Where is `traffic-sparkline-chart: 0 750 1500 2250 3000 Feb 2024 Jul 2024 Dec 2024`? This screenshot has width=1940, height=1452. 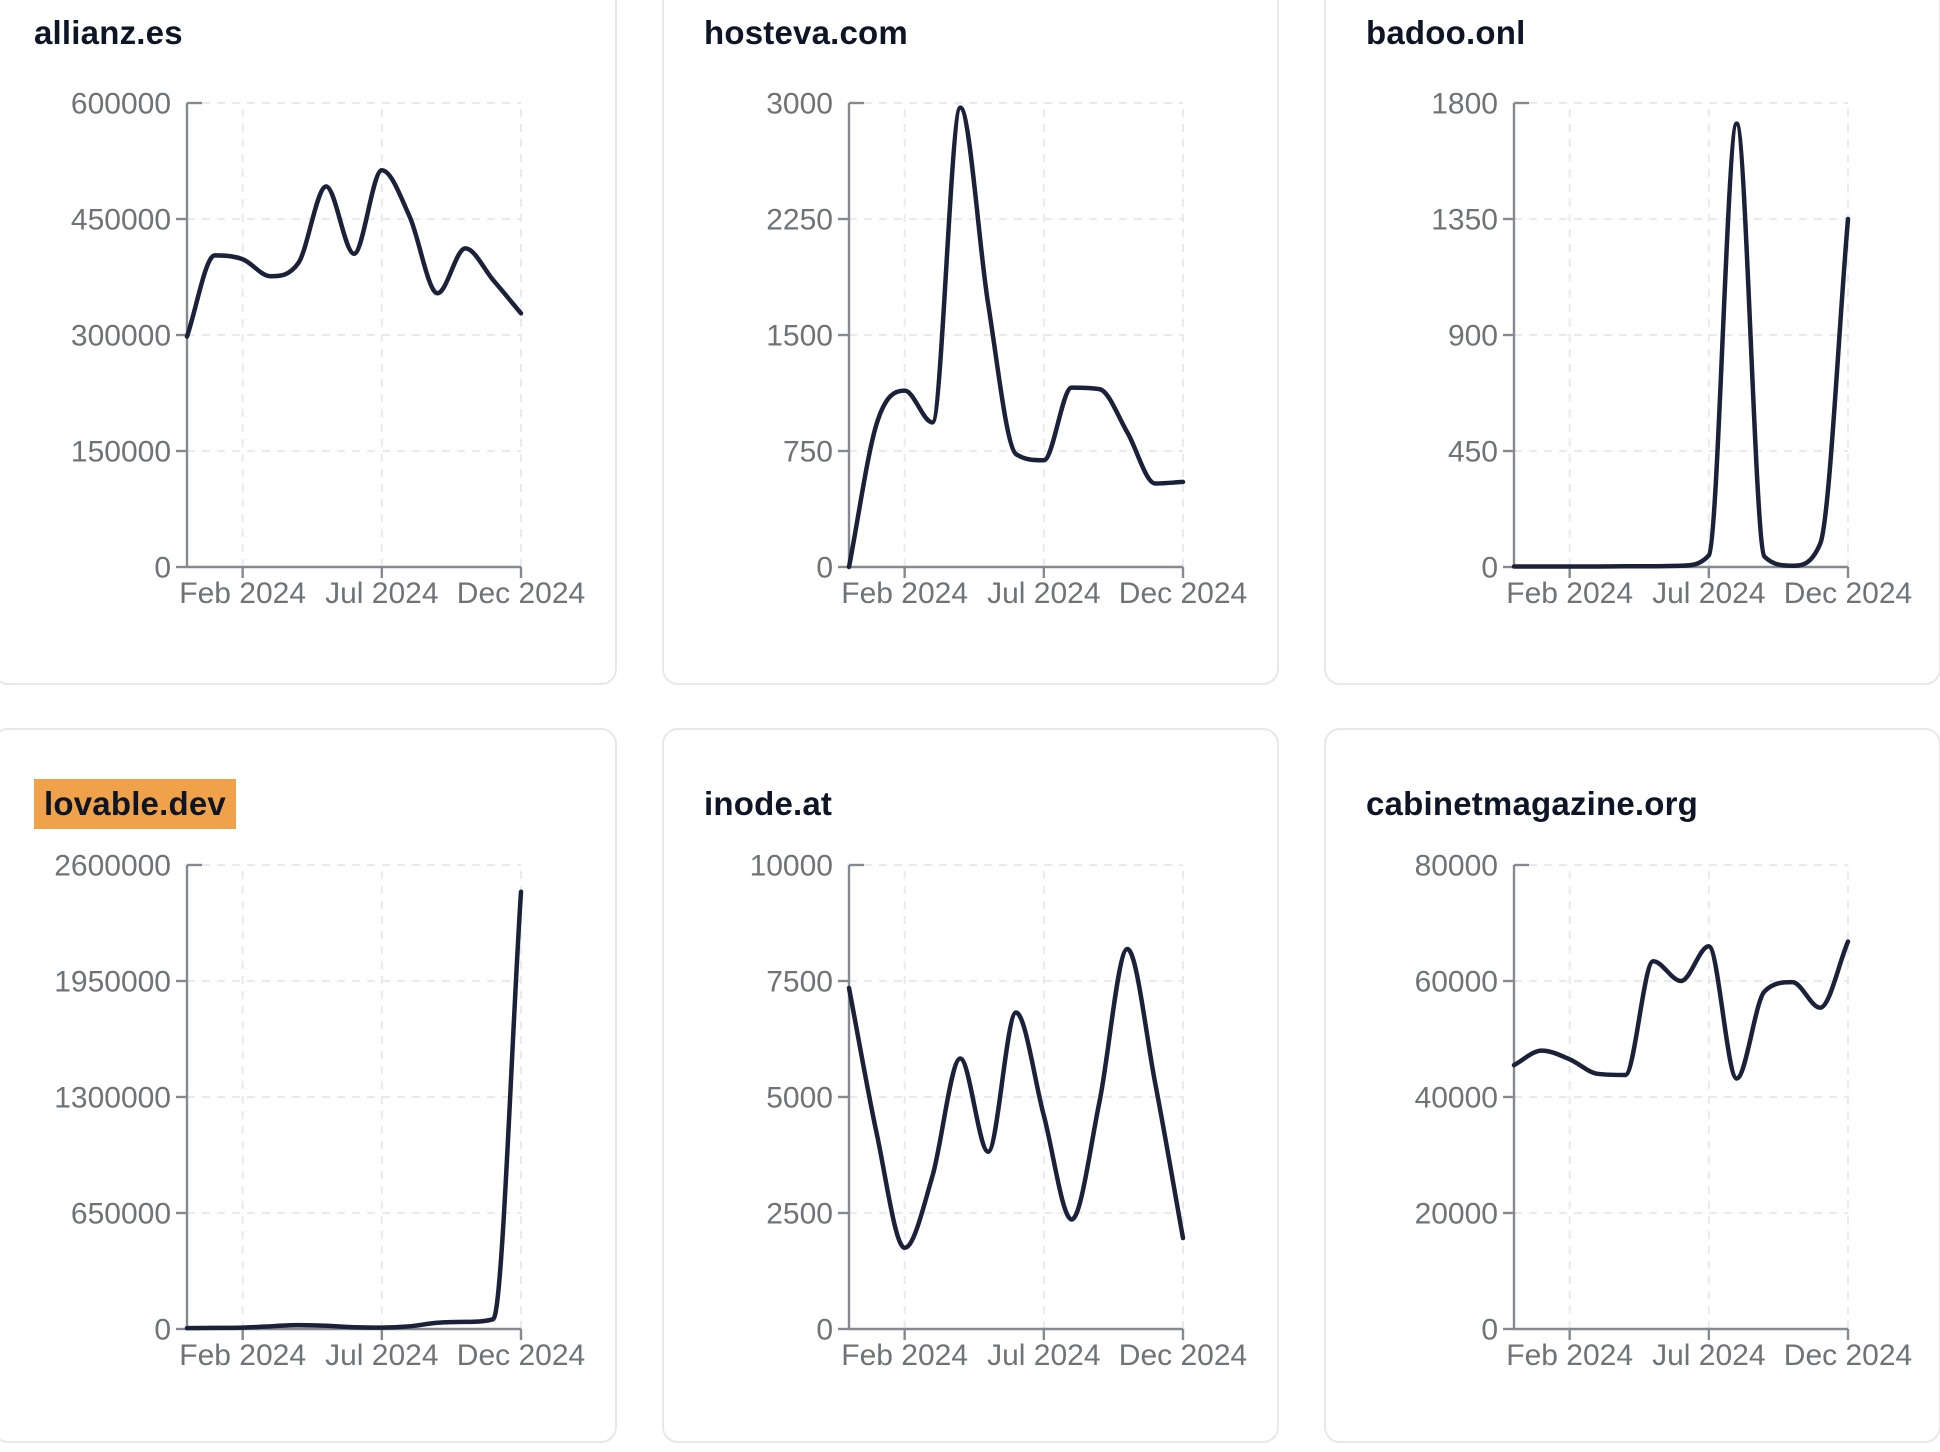 traffic-sparkline-chart: 0 750 1500 2250 3000 Feb 2024 Jul 2024 Dec 2024 is located at coordinates (1006, 349).